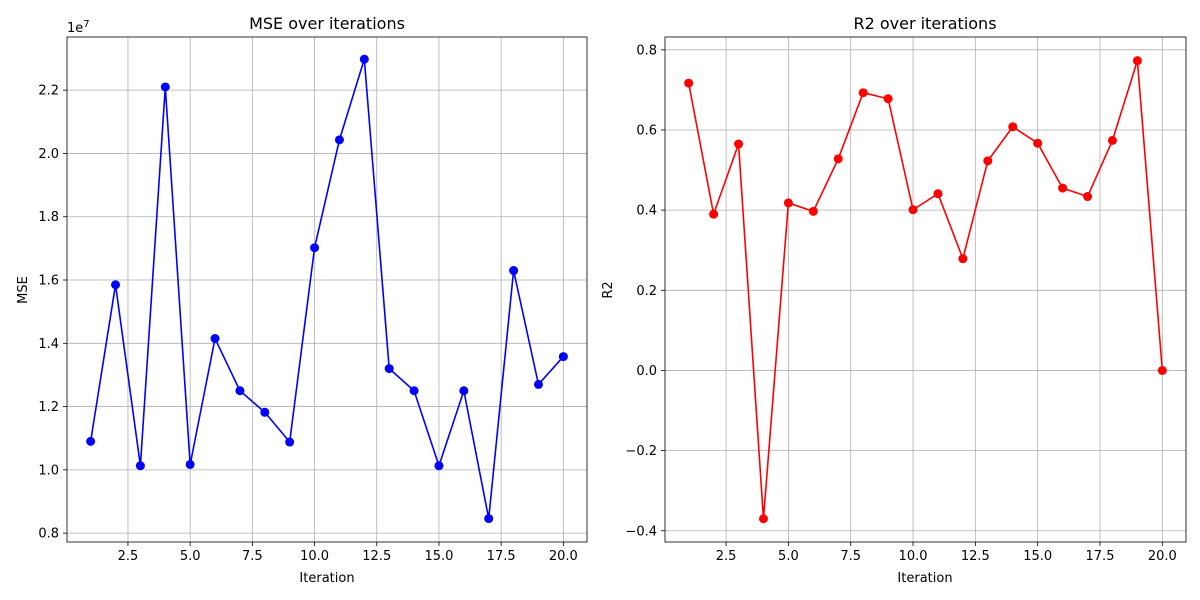 Image resolution: width=1200 pixels, height=600 pixels. Describe the element at coordinates (438, 556) in the screenshot. I see `mse-x-tick-label: 15.0` at that location.